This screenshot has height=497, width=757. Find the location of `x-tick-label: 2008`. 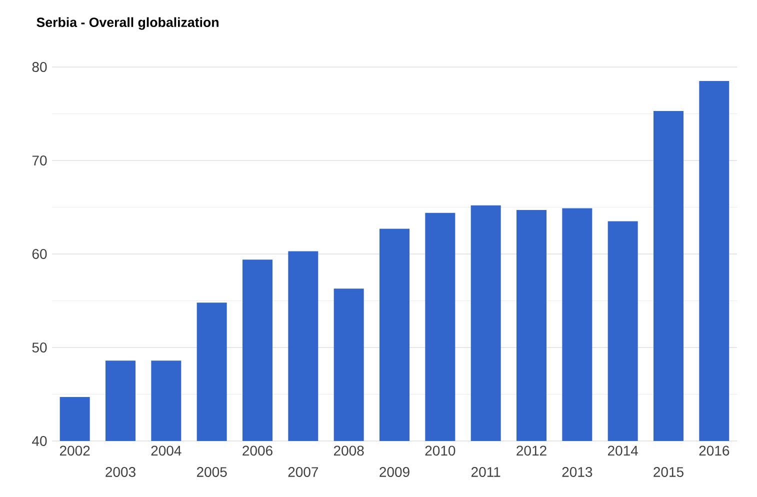

x-tick-label: 2008 is located at coordinates (349, 451).